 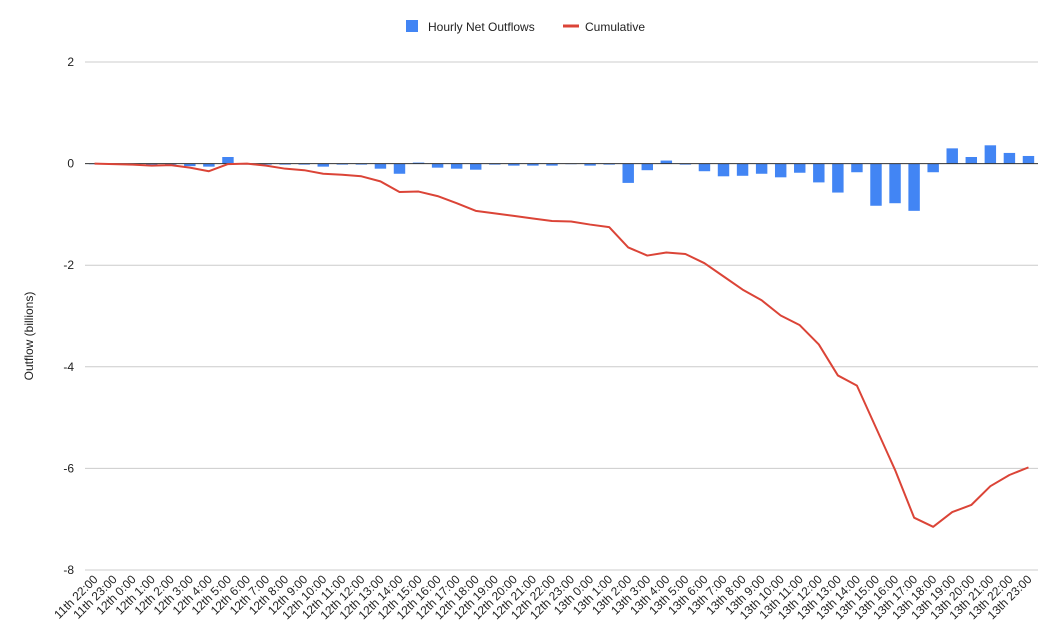 I want to click on legend-swatch-hourly-net-outflows, so click(x=412, y=26).